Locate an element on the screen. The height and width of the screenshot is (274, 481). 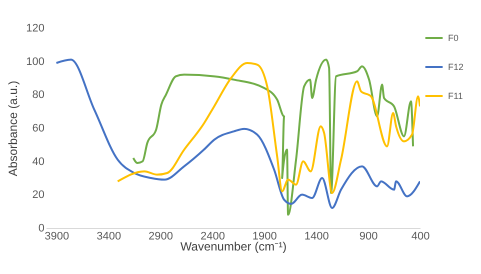
legend-label: F0 is located at coordinates (453, 38).